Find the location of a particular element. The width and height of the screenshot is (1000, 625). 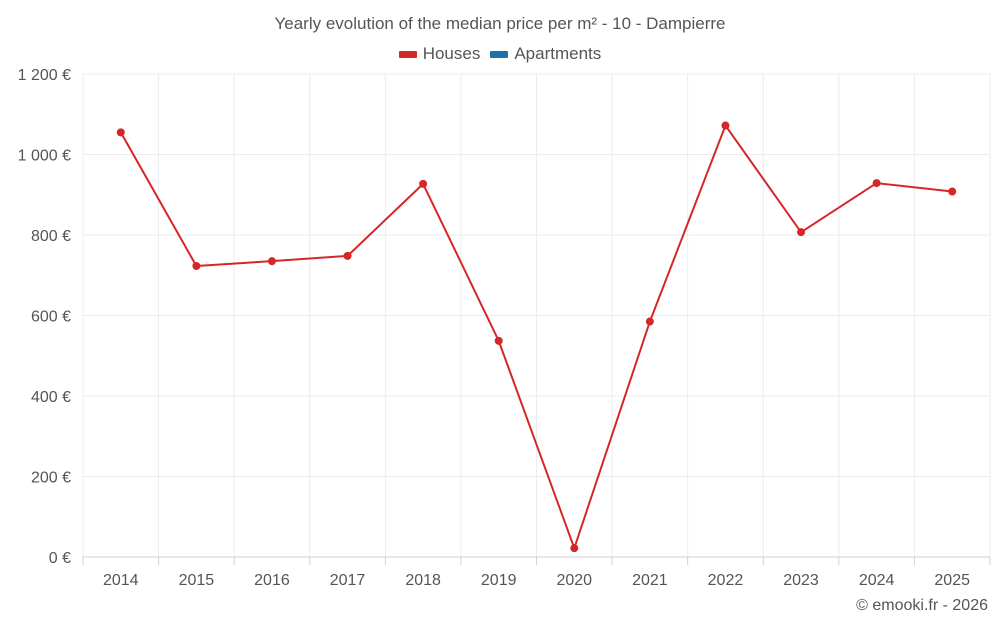

legend-swatch-apartments is located at coordinates (499, 54).